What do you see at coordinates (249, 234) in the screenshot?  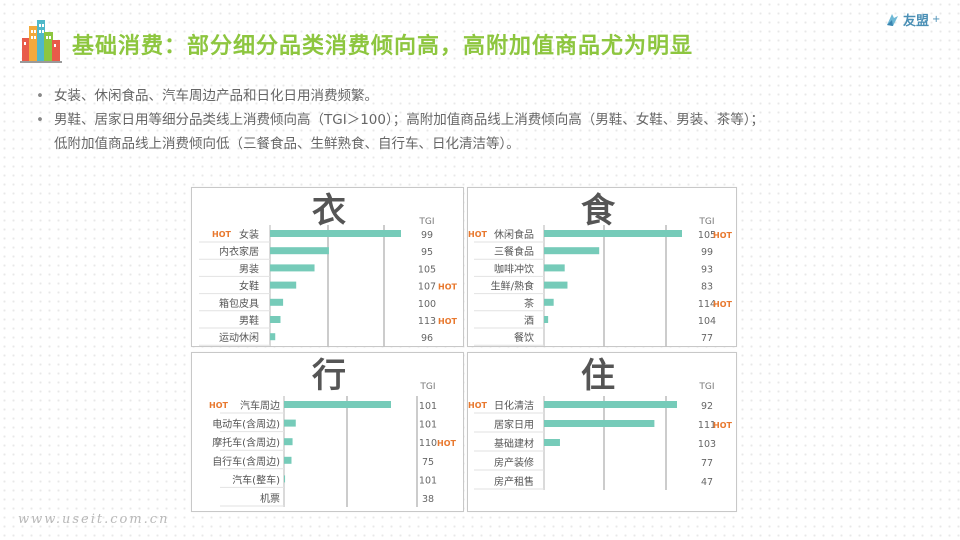 I see `category-label: 女装` at bounding box center [249, 234].